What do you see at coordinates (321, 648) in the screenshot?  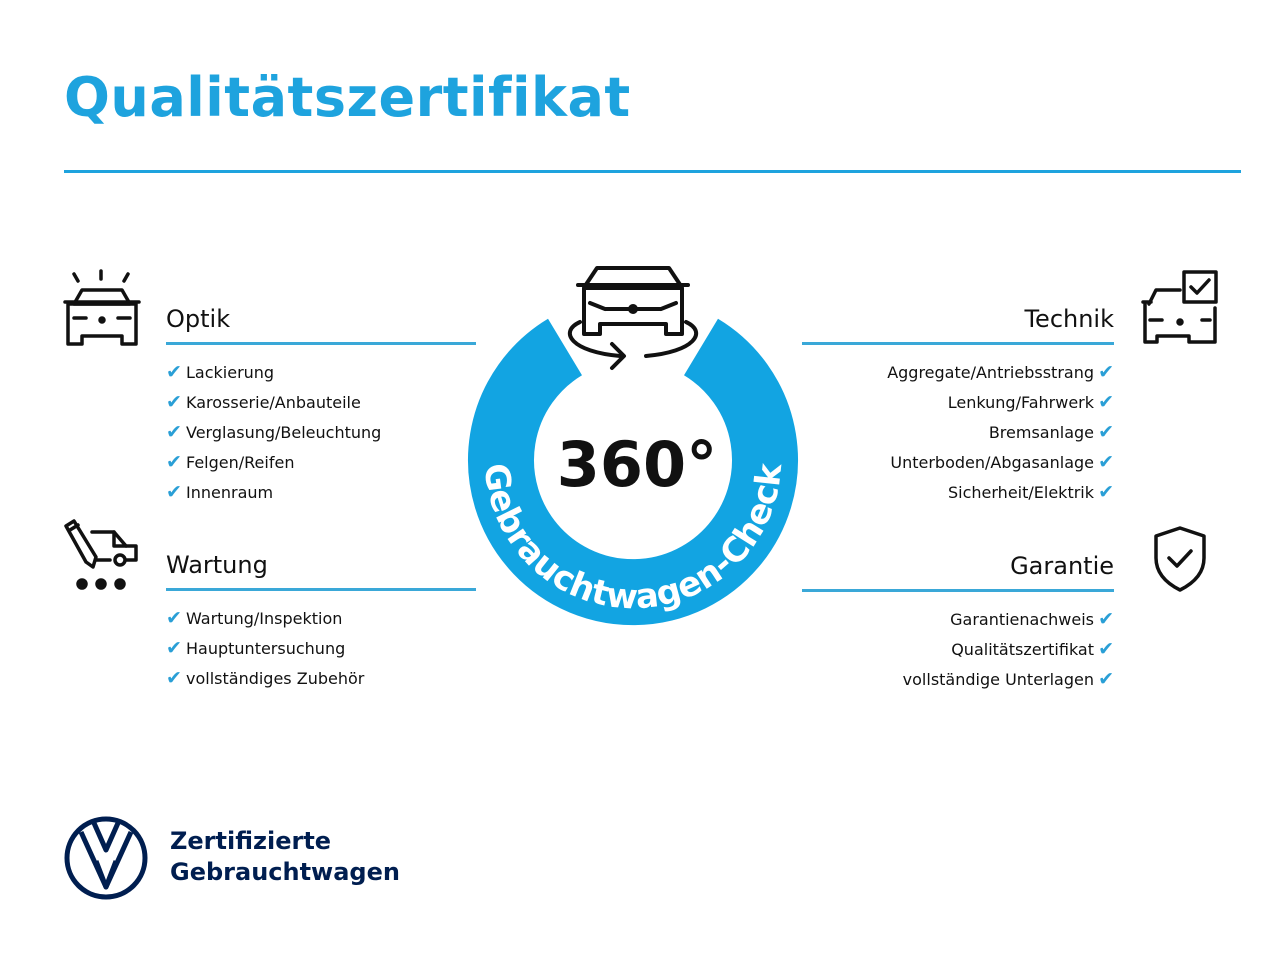 I see `list-item: ✔ Hauptuntersuchung` at bounding box center [321, 648].